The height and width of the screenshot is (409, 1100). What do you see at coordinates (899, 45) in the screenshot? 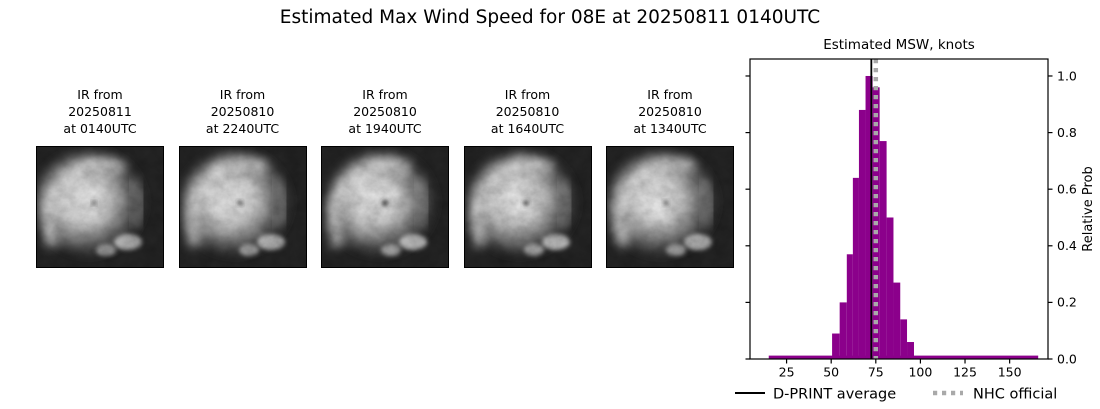
I see `chart-title: Estimated MSW, knots` at bounding box center [899, 45].